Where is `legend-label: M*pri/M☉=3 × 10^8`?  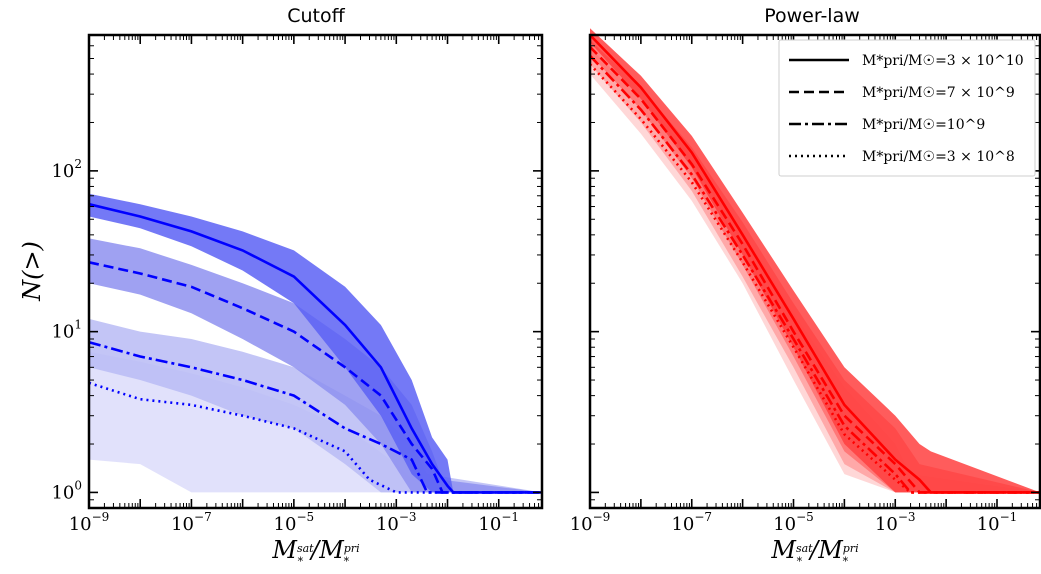
legend-label: M*pri/M☉=3 × 10^8 is located at coordinates (938, 157).